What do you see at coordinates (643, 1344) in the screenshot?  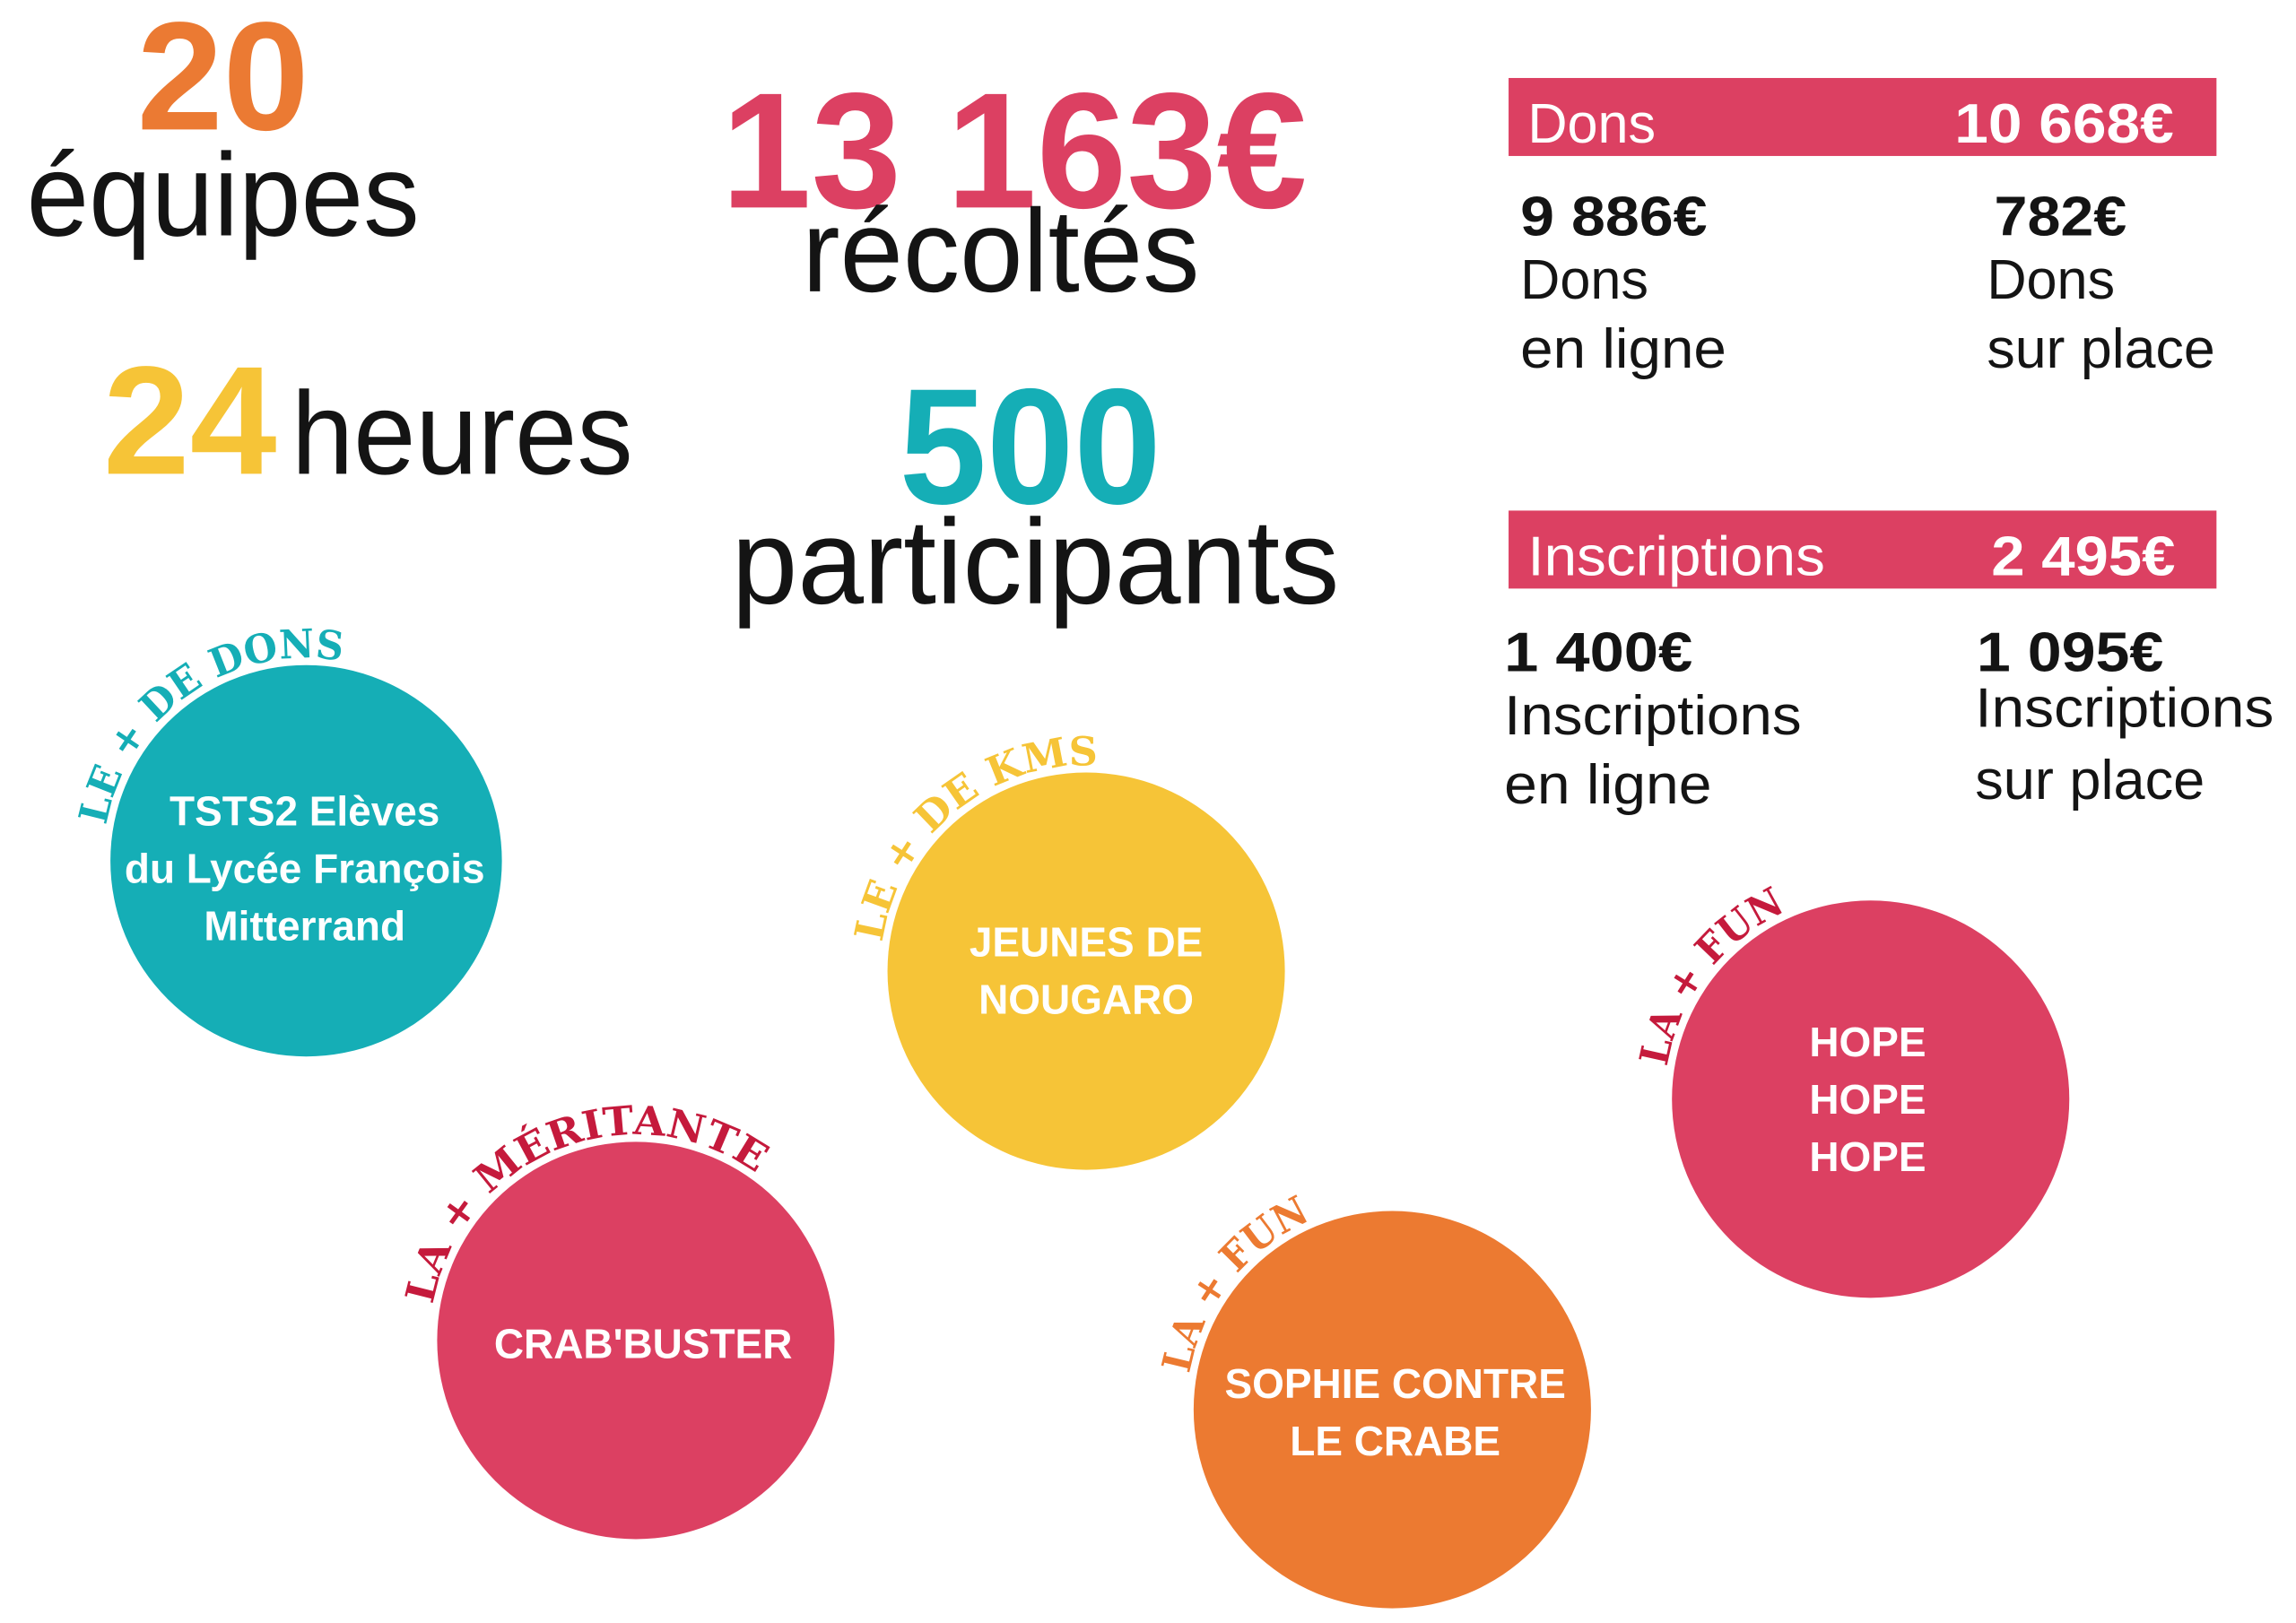 I see `award-team-line: CRAB'BUSTER` at bounding box center [643, 1344].